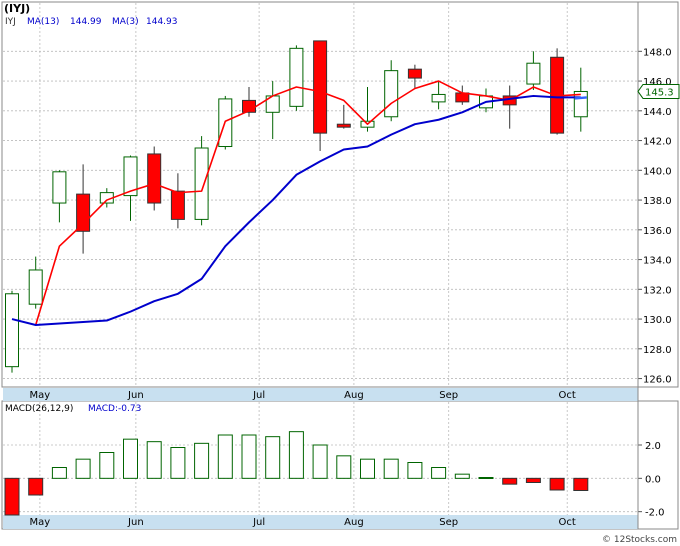  I want to click on macd-x-tick-label: May, so click(40, 522).